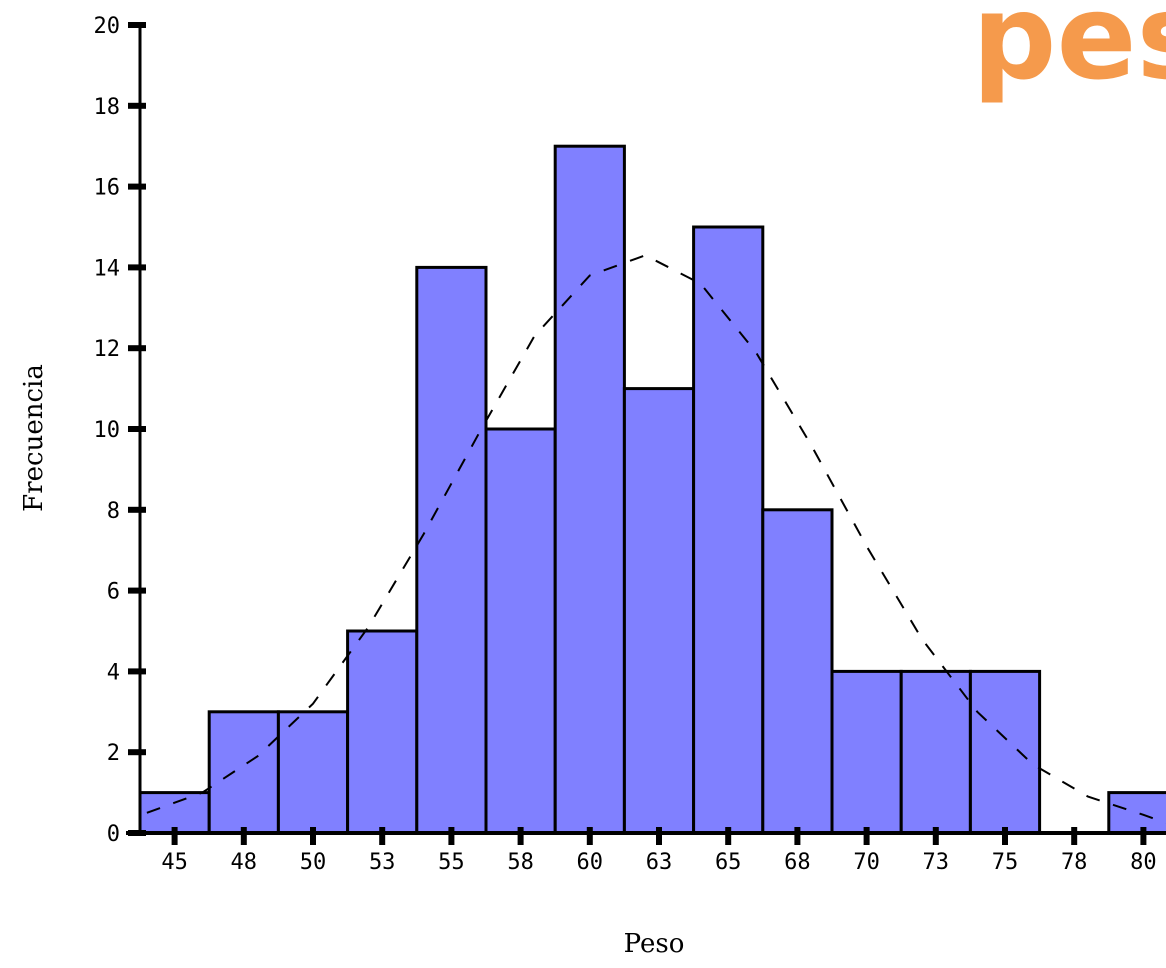  Describe the element at coordinates (654, 944) in the screenshot. I see `x-axis-label: Peso` at that location.